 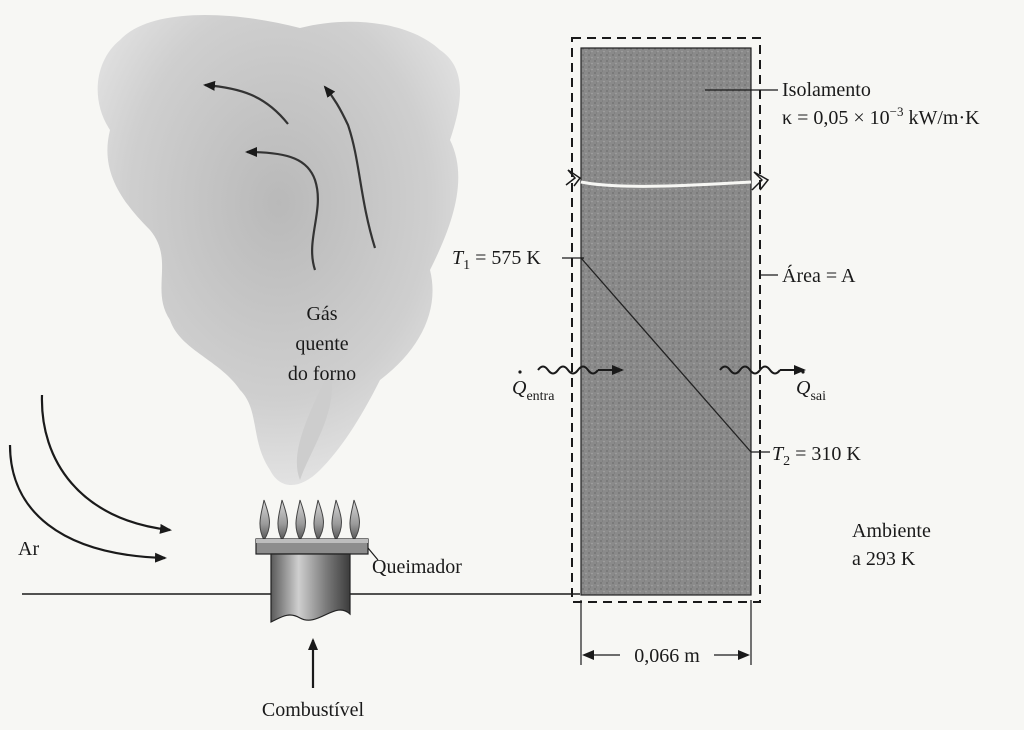 What do you see at coordinates (825, 454) in the screenshot?
I see `t2-value: = 310 K` at bounding box center [825, 454].